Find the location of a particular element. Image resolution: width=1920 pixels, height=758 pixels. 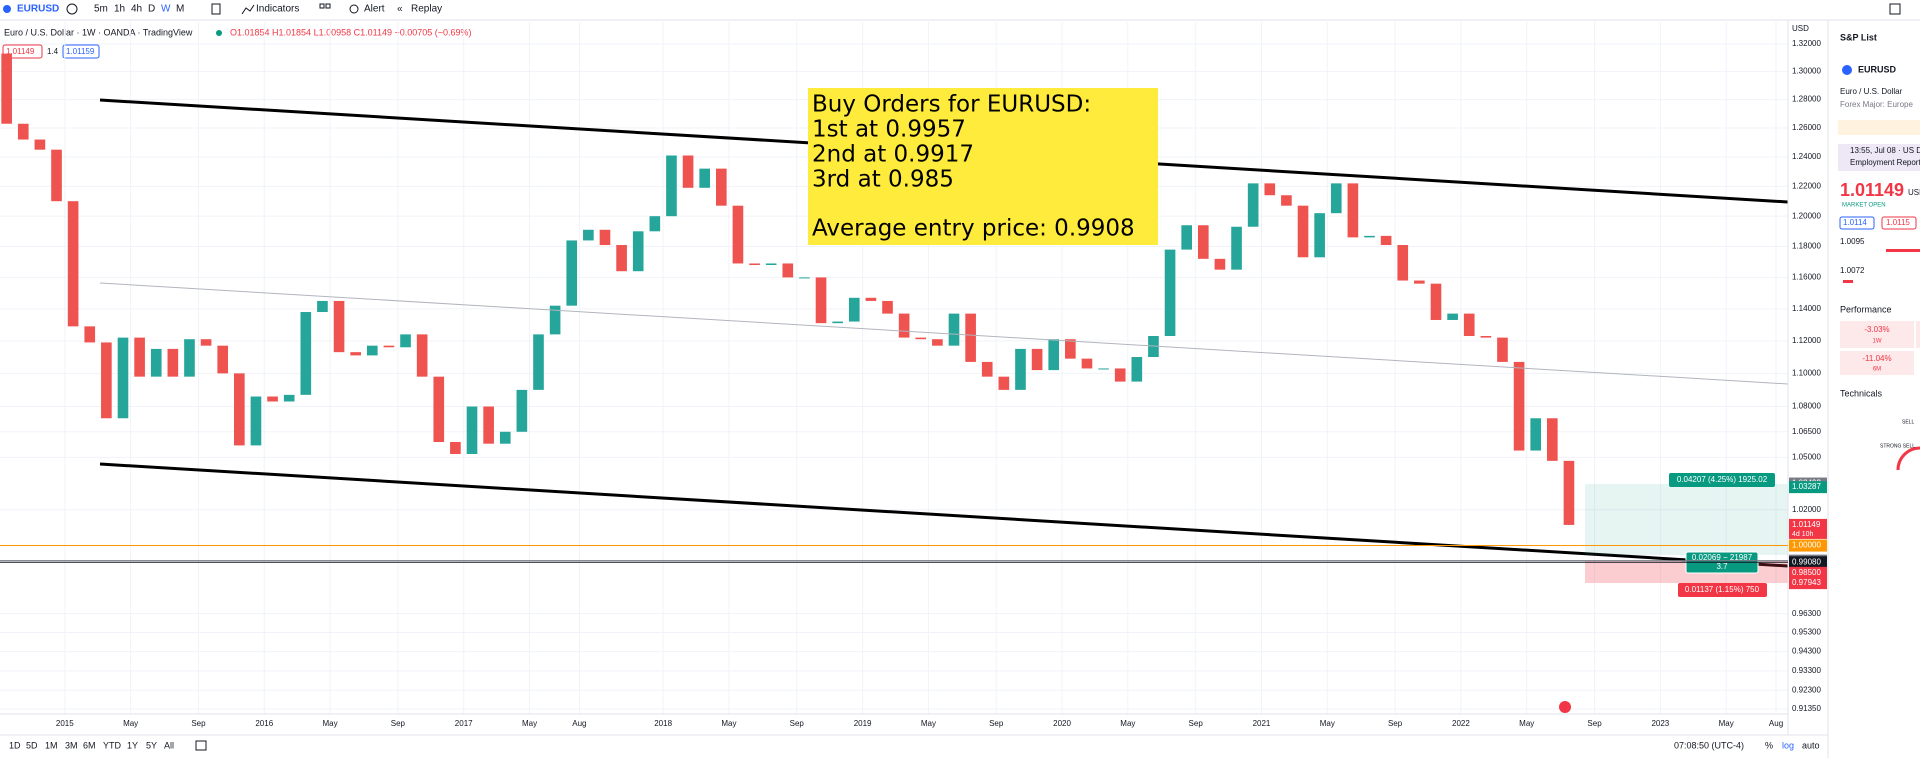

log-toggle: log is located at coordinates (1788, 745).